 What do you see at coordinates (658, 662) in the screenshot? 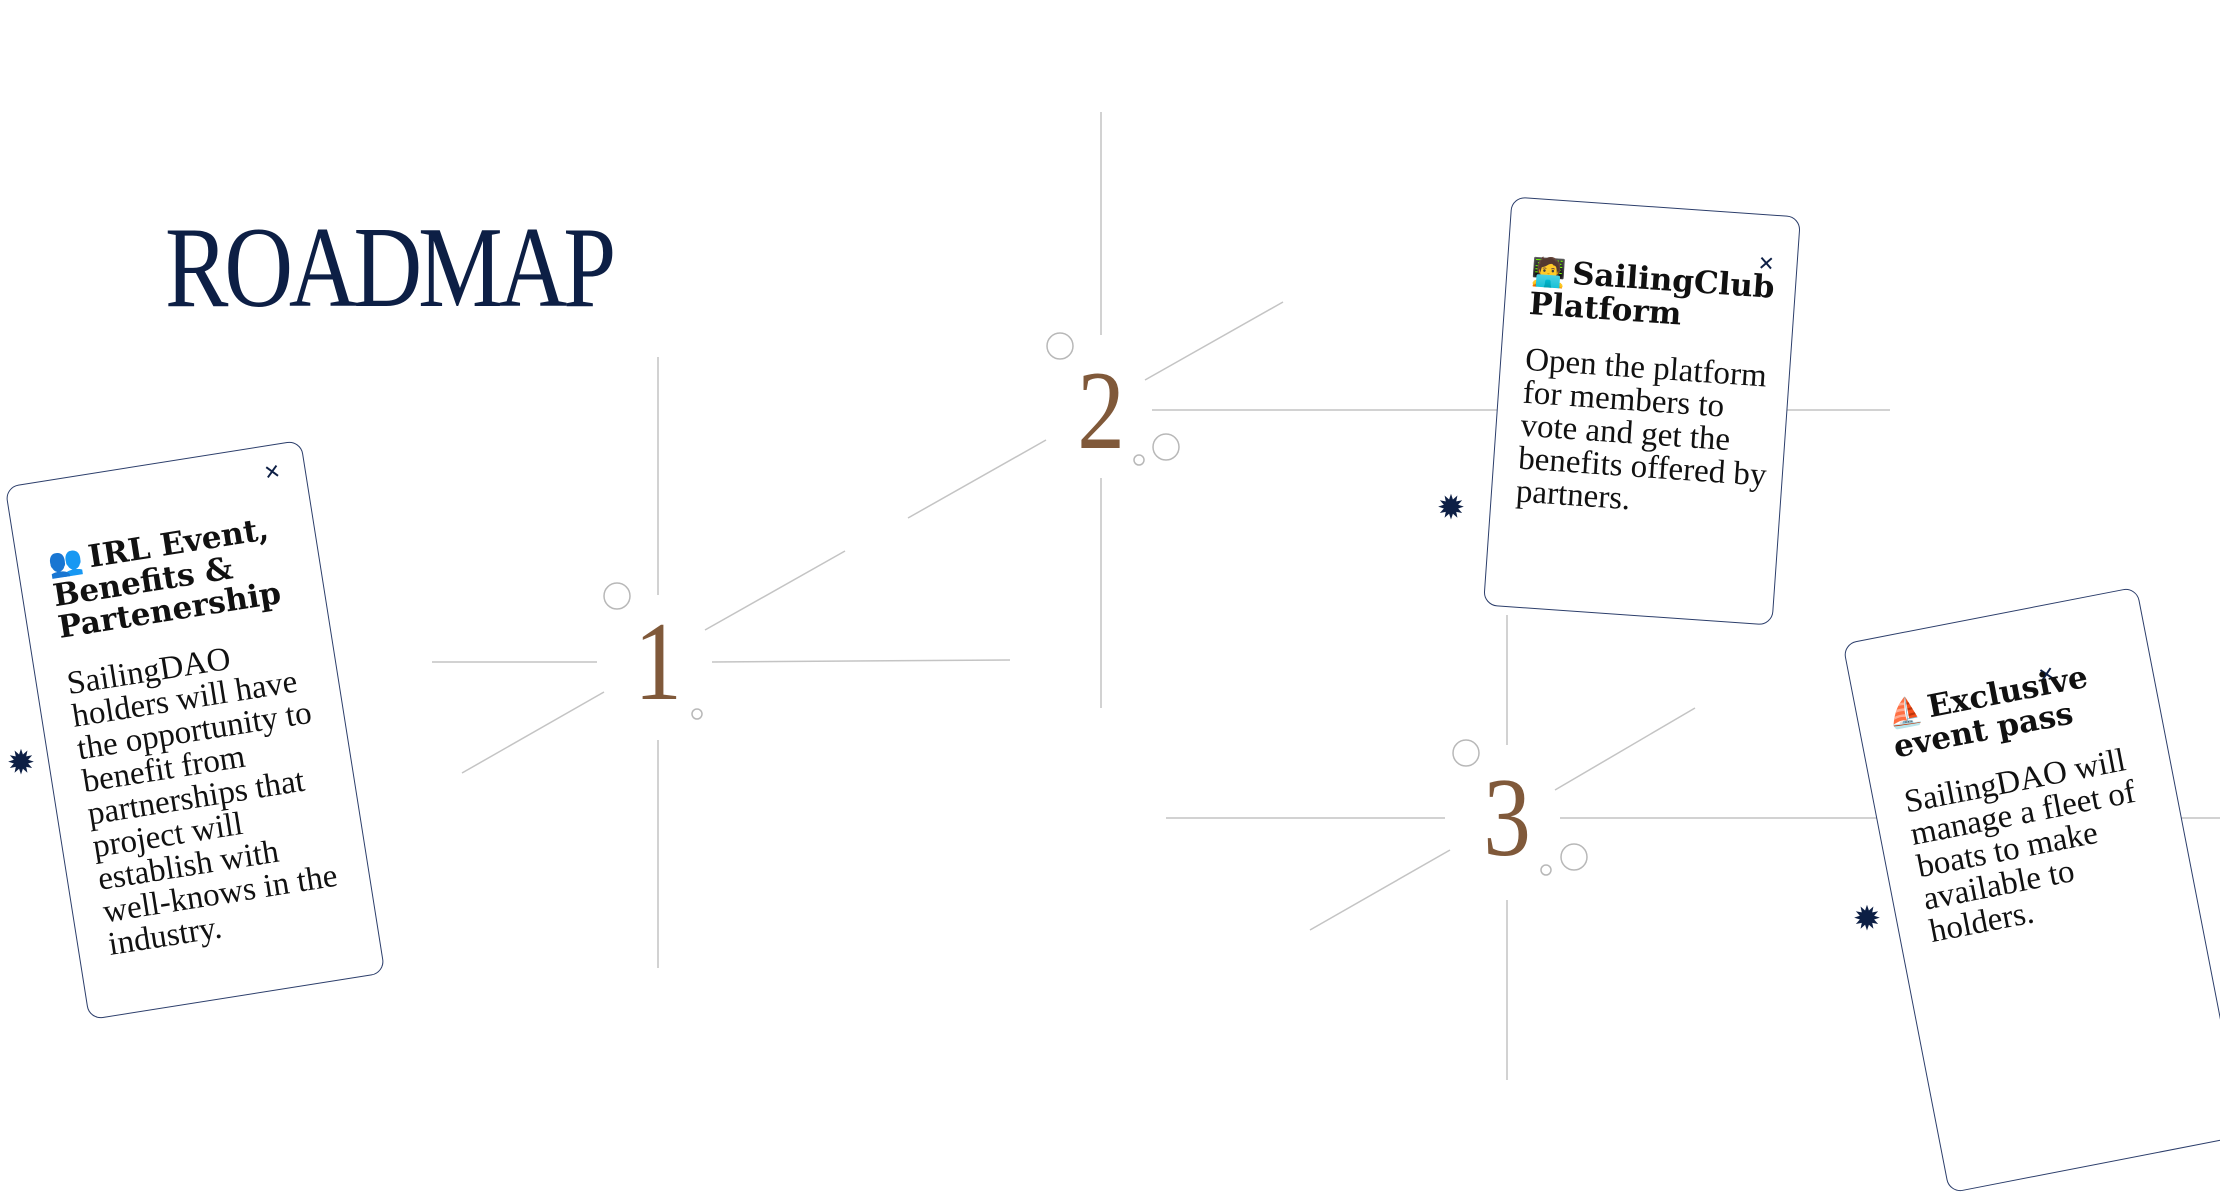
I see `step-1-number: 1` at bounding box center [658, 662].